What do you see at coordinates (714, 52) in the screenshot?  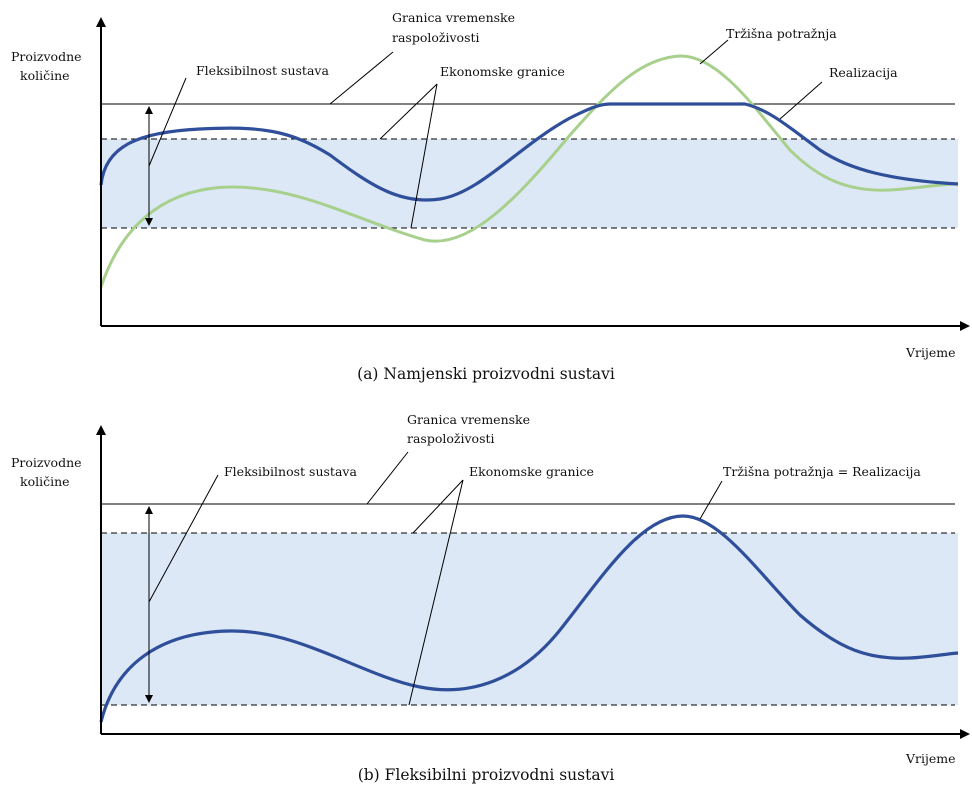 I see `pointer-market-demand` at bounding box center [714, 52].